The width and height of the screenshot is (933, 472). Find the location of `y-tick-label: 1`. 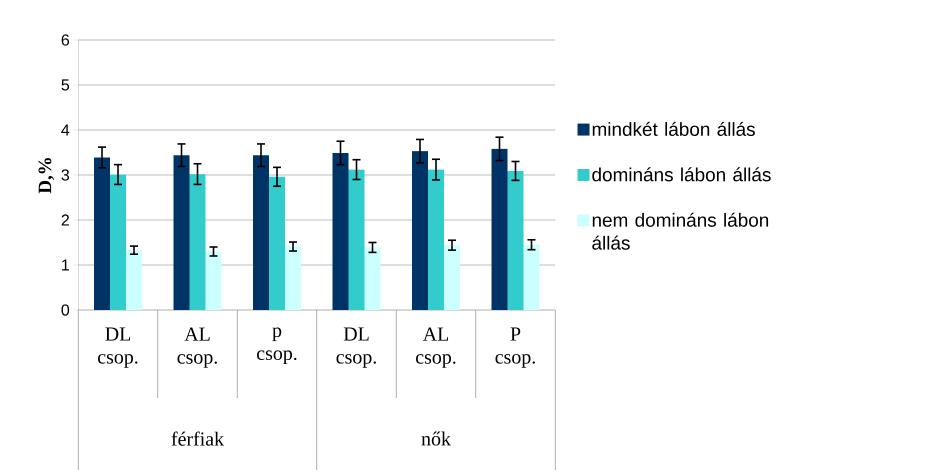

y-tick-label: 1 is located at coordinates (65, 265).